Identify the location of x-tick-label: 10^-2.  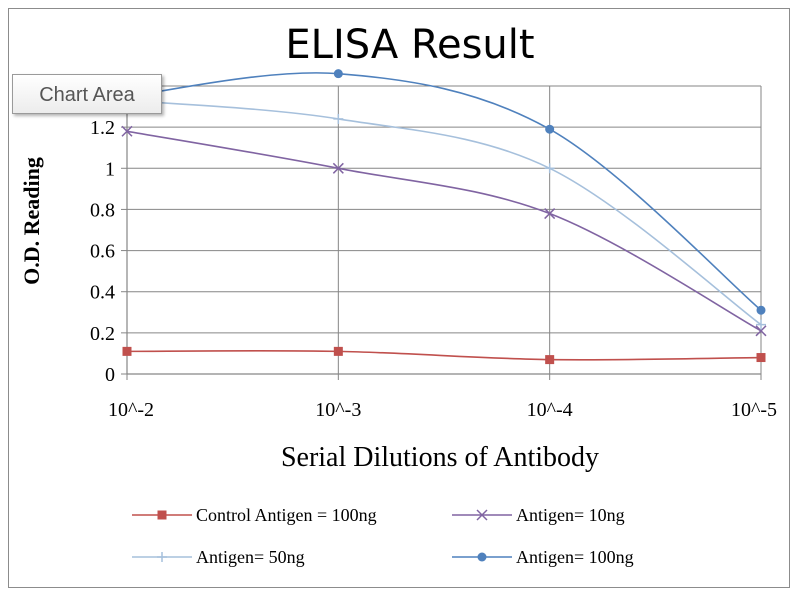
(131, 410).